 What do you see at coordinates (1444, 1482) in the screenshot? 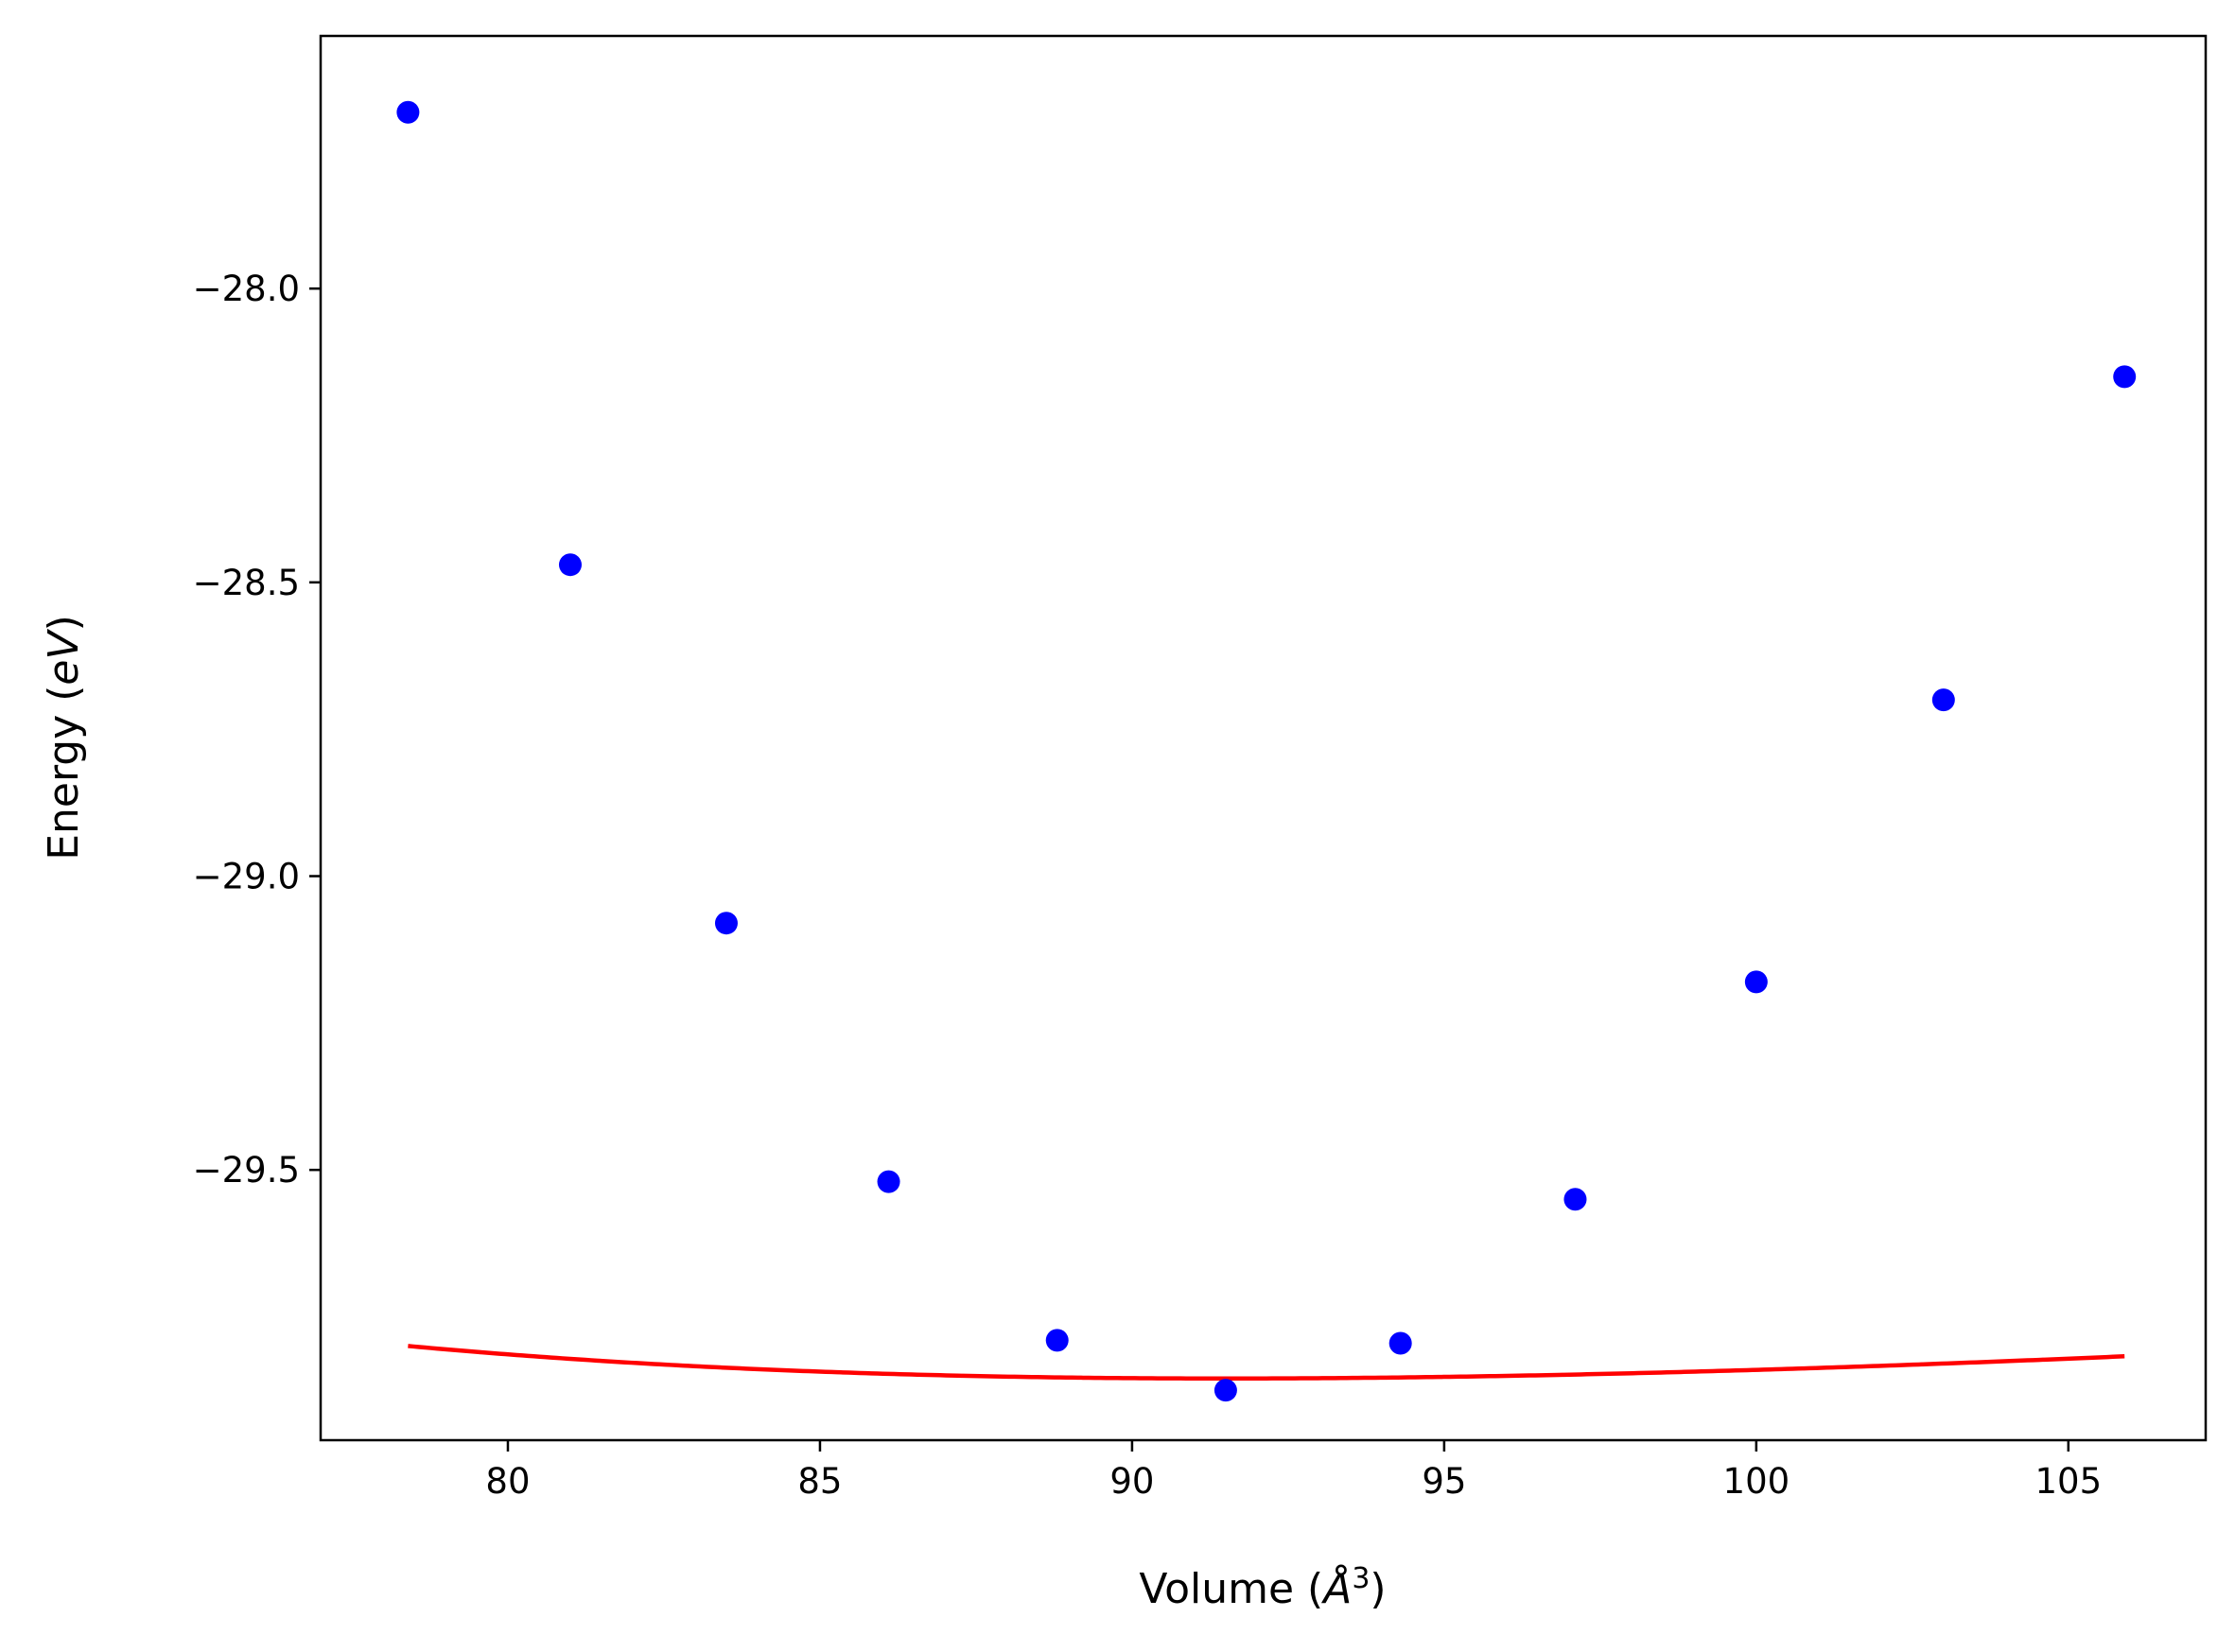
I see `x-tick-label: 95` at bounding box center [1444, 1482].